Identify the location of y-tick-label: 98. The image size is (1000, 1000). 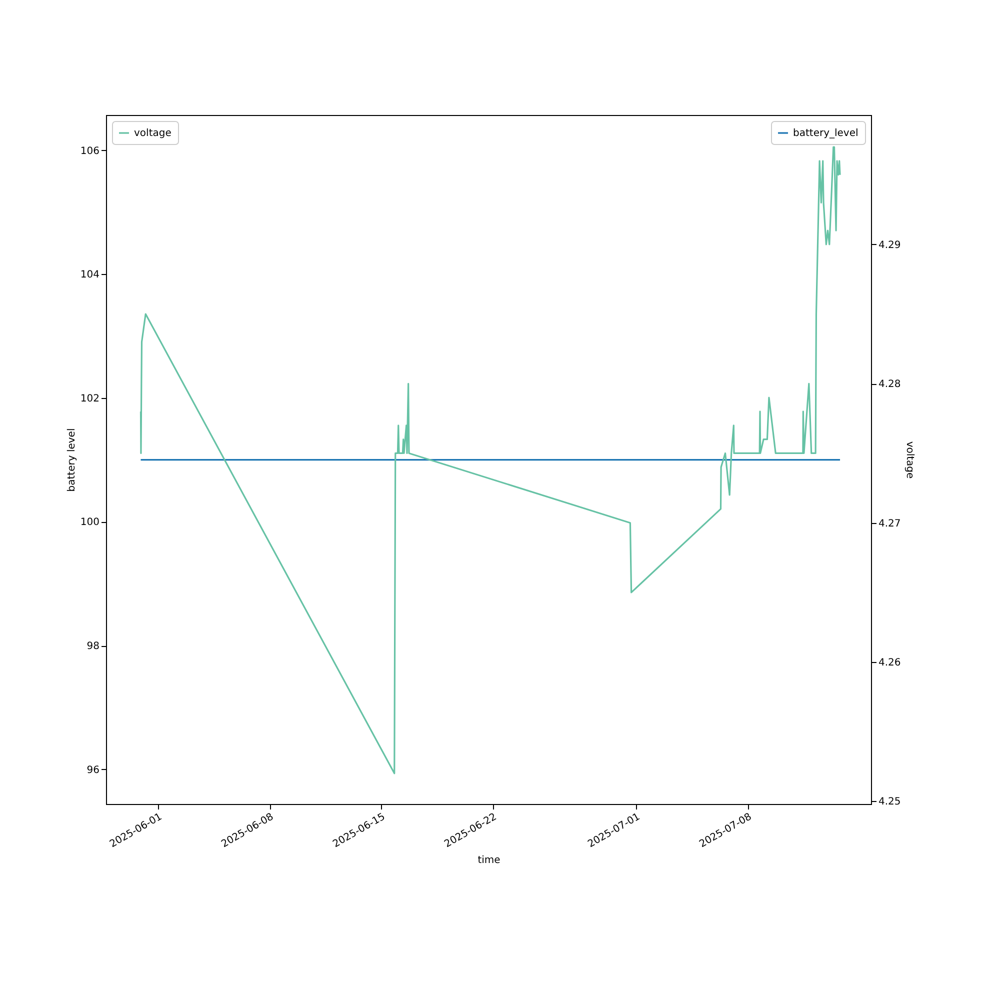
(93, 646).